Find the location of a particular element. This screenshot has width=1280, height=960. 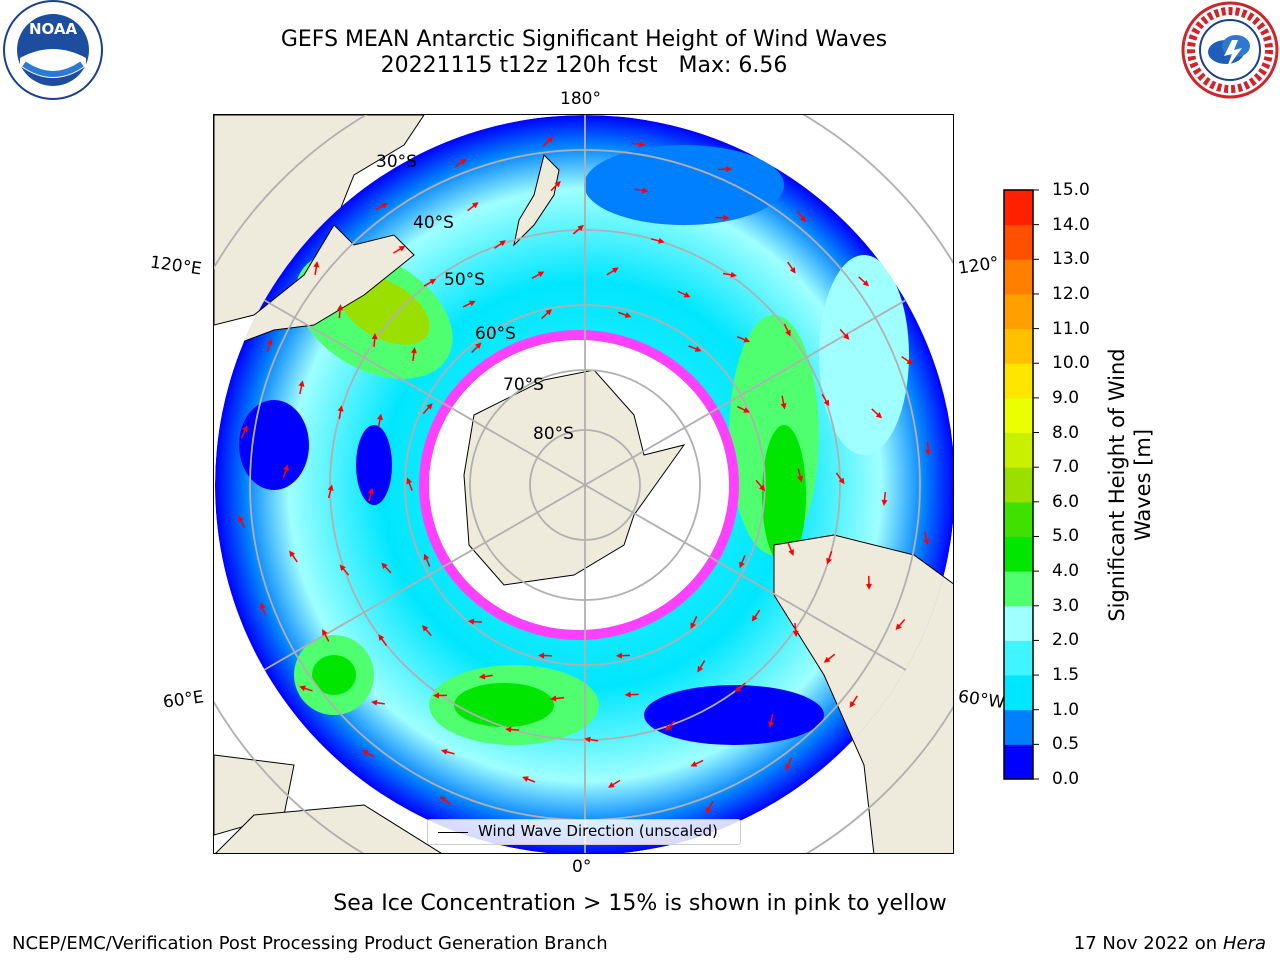

lon-label-120e: 120°E is located at coordinates (175, 266).